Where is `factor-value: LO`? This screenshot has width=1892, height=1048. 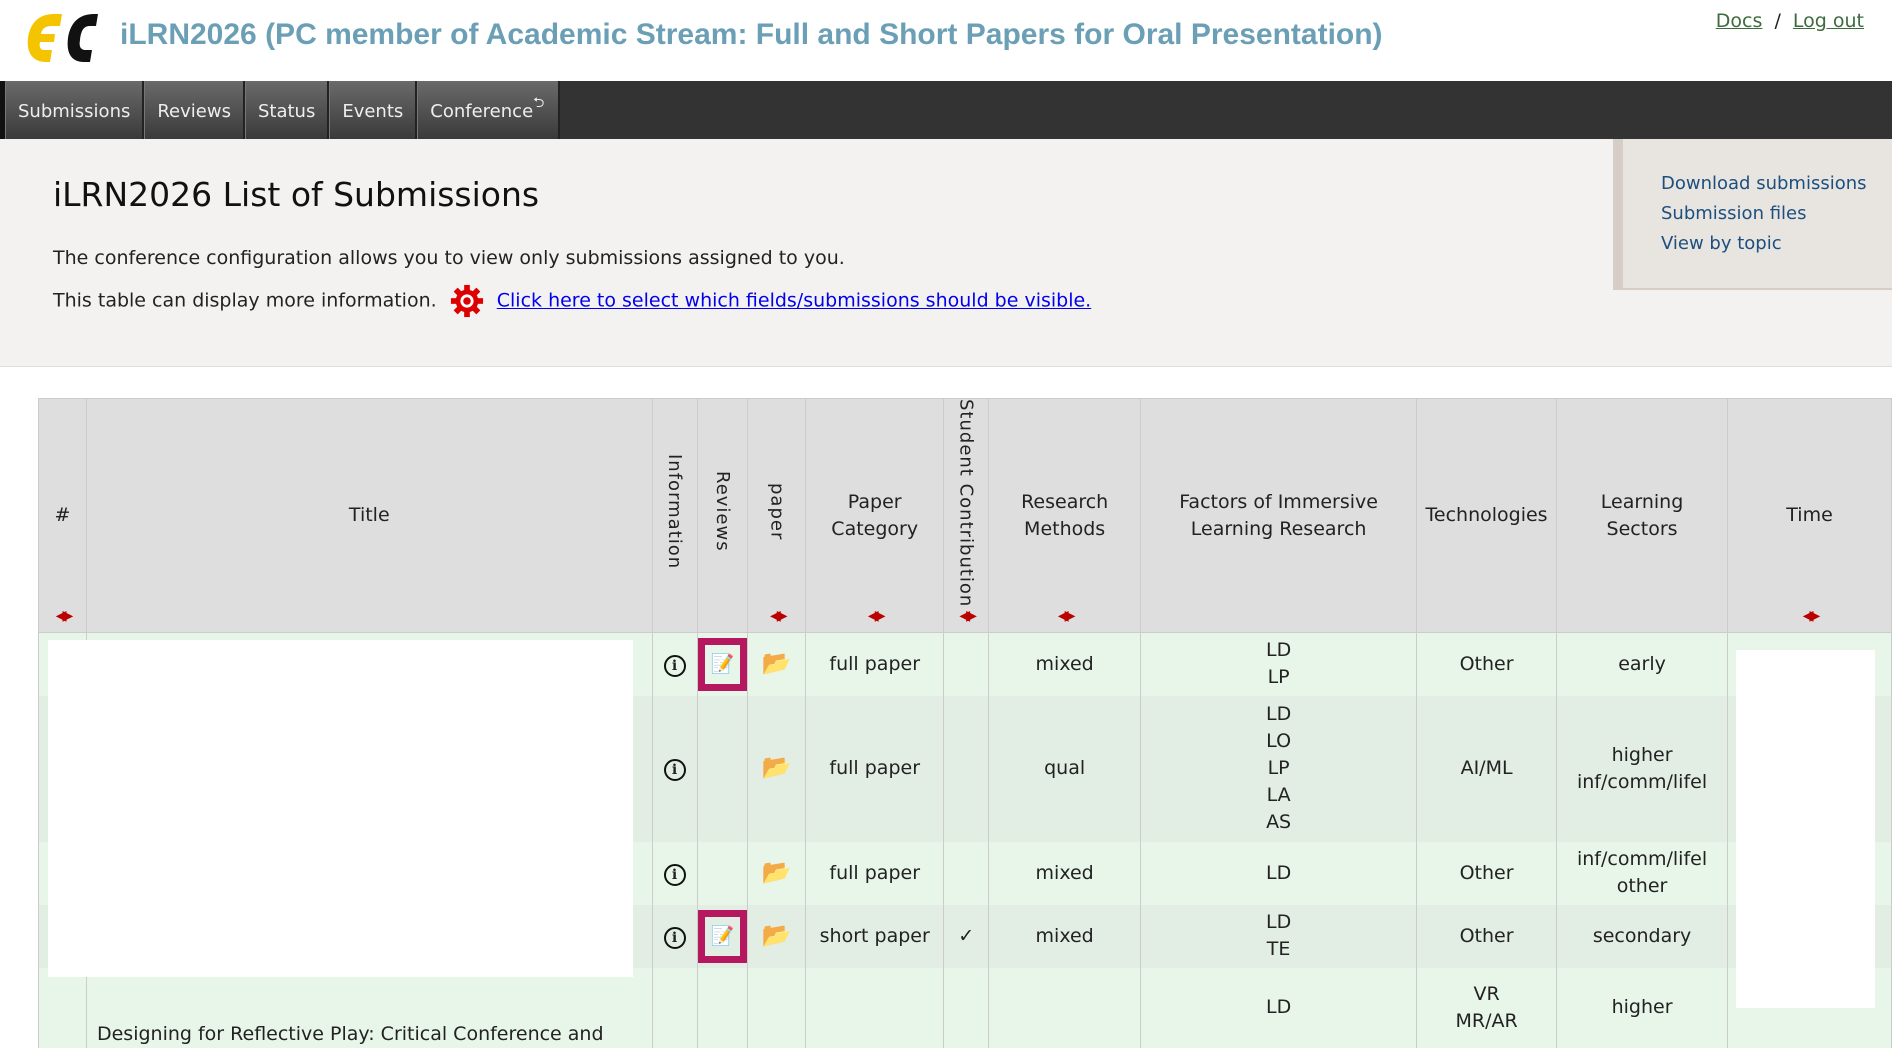
factor-value: LO is located at coordinates (1279, 741).